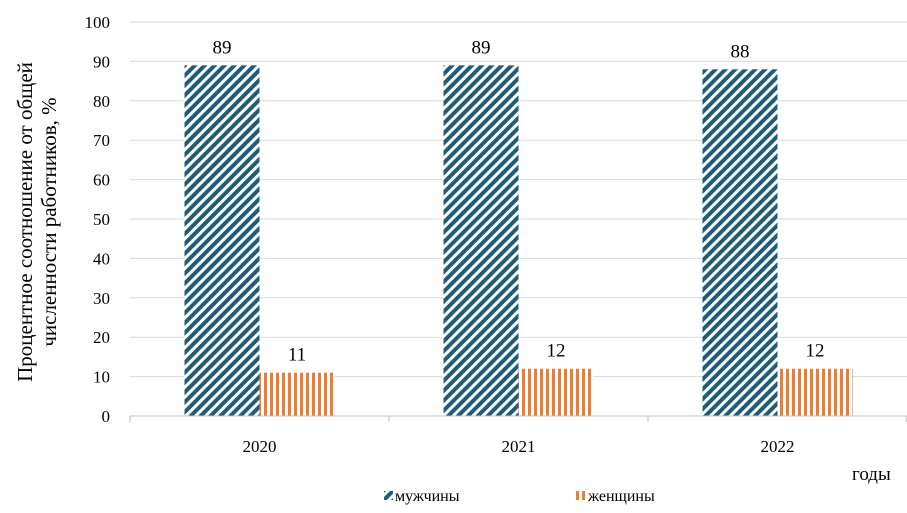 The width and height of the screenshot is (907, 513). I want to click on data-label: 88, so click(740, 51).